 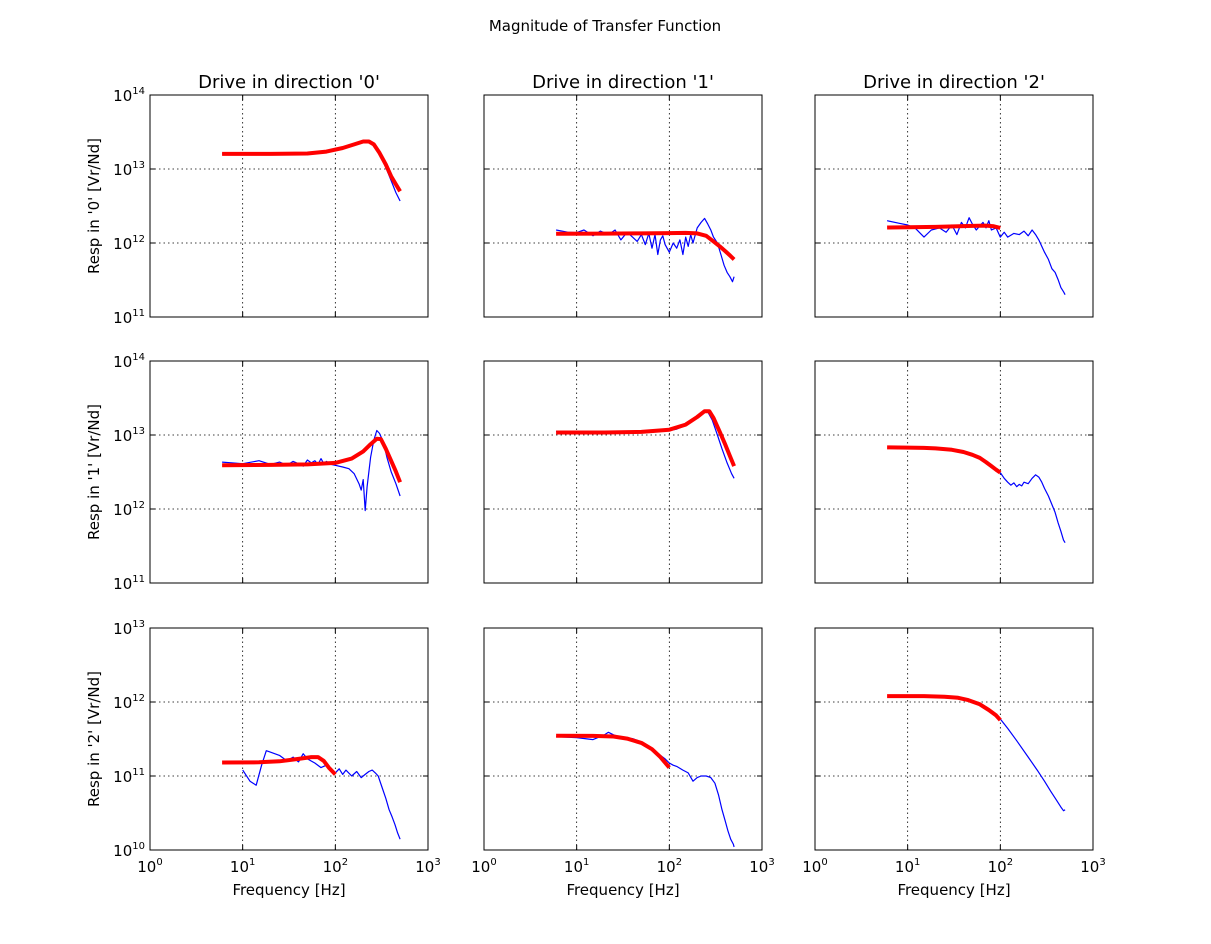 I want to click on y-axis-label: Resp in '1' [Vr/Nd], so click(x=94, y=472).